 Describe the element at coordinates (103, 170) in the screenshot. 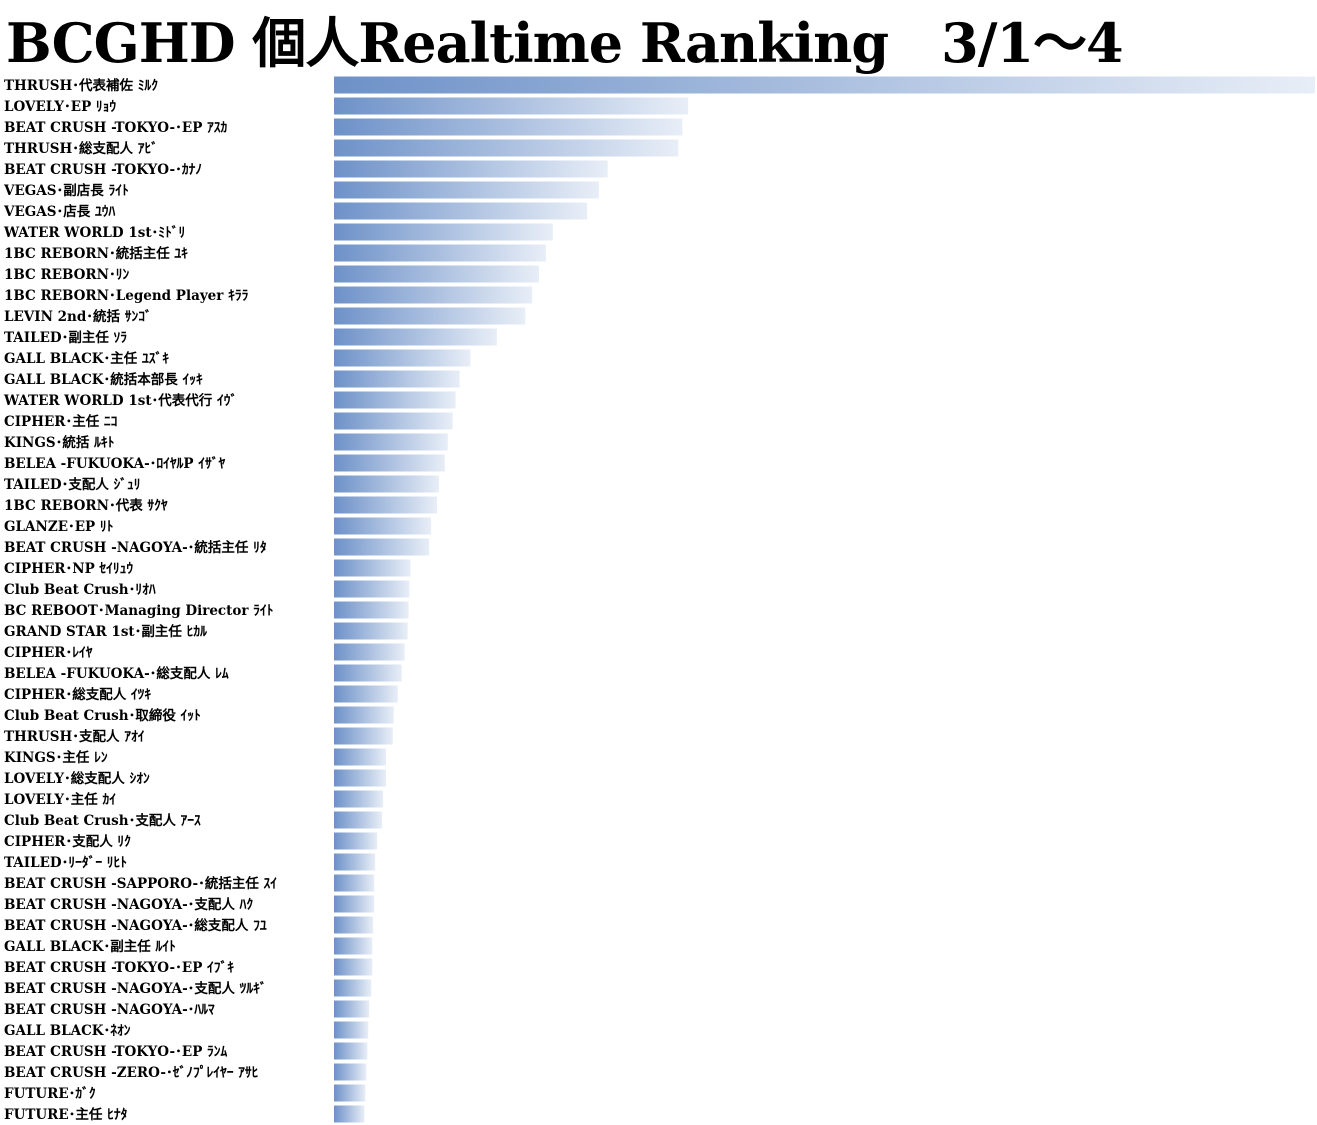

I see `category-label: BEAT CRUSH -TOKYO-･ｶﾅﾉ` at that location.